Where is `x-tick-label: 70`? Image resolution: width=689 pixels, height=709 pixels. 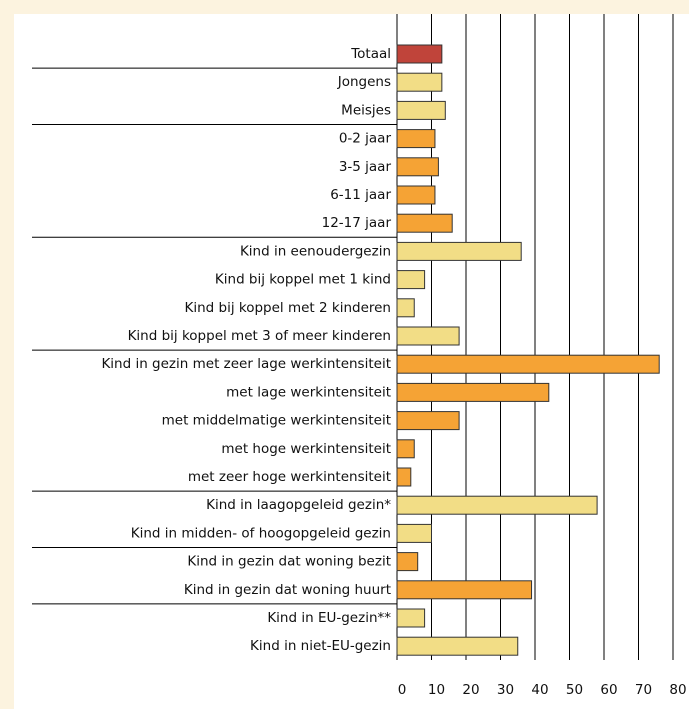 x-tick-label: 70 is located at coordinates (643, 690).